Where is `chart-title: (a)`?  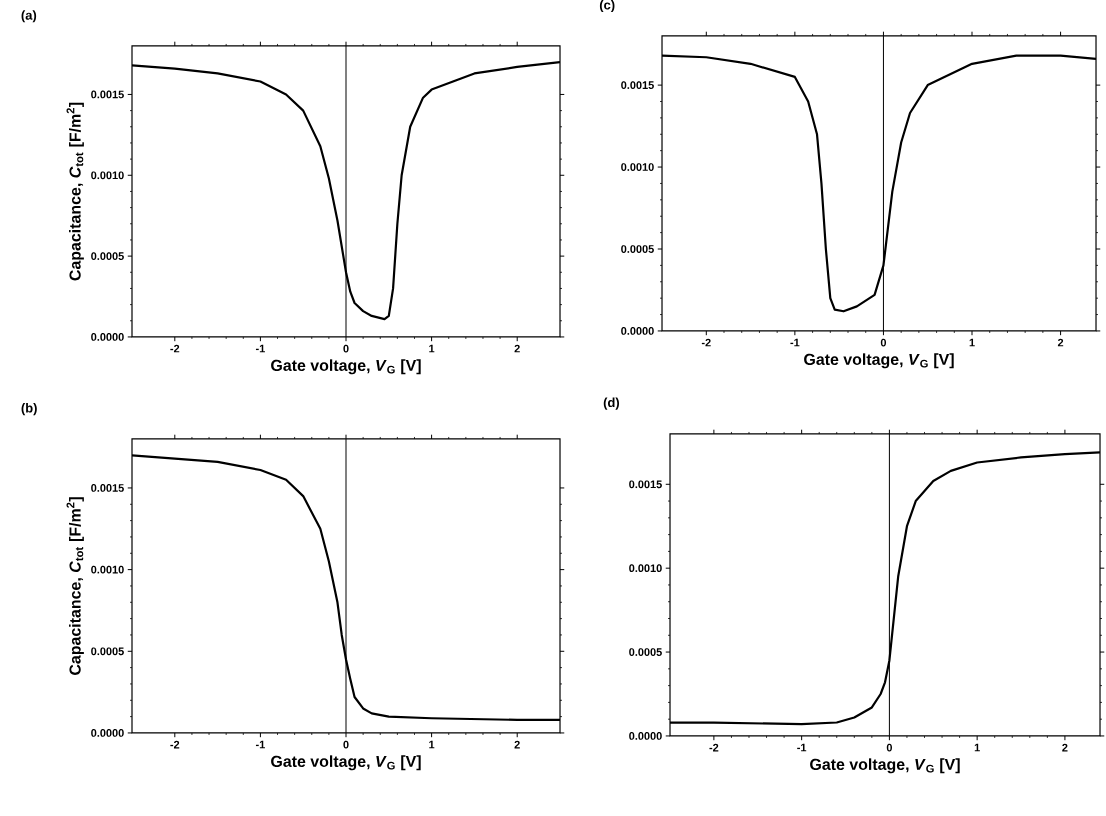
chart-title: (a) is located at coordinates (29, 16).